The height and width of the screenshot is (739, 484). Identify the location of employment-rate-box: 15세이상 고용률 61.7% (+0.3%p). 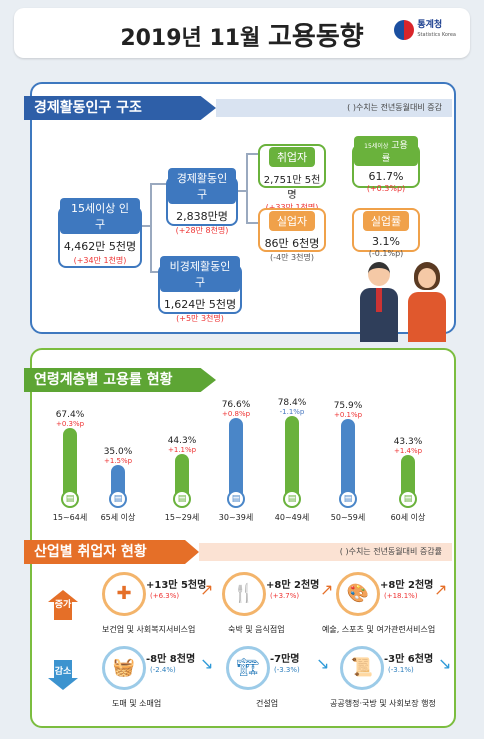
(386, 164).